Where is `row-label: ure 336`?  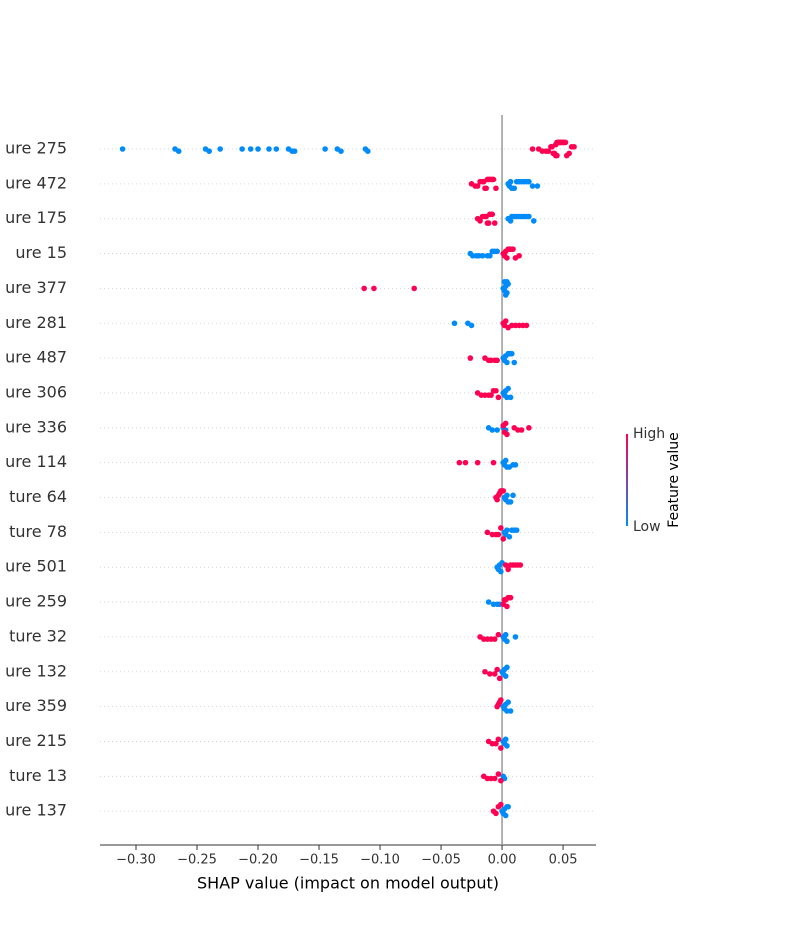 row-label: ure 336 is located at coordinates (36, 426).